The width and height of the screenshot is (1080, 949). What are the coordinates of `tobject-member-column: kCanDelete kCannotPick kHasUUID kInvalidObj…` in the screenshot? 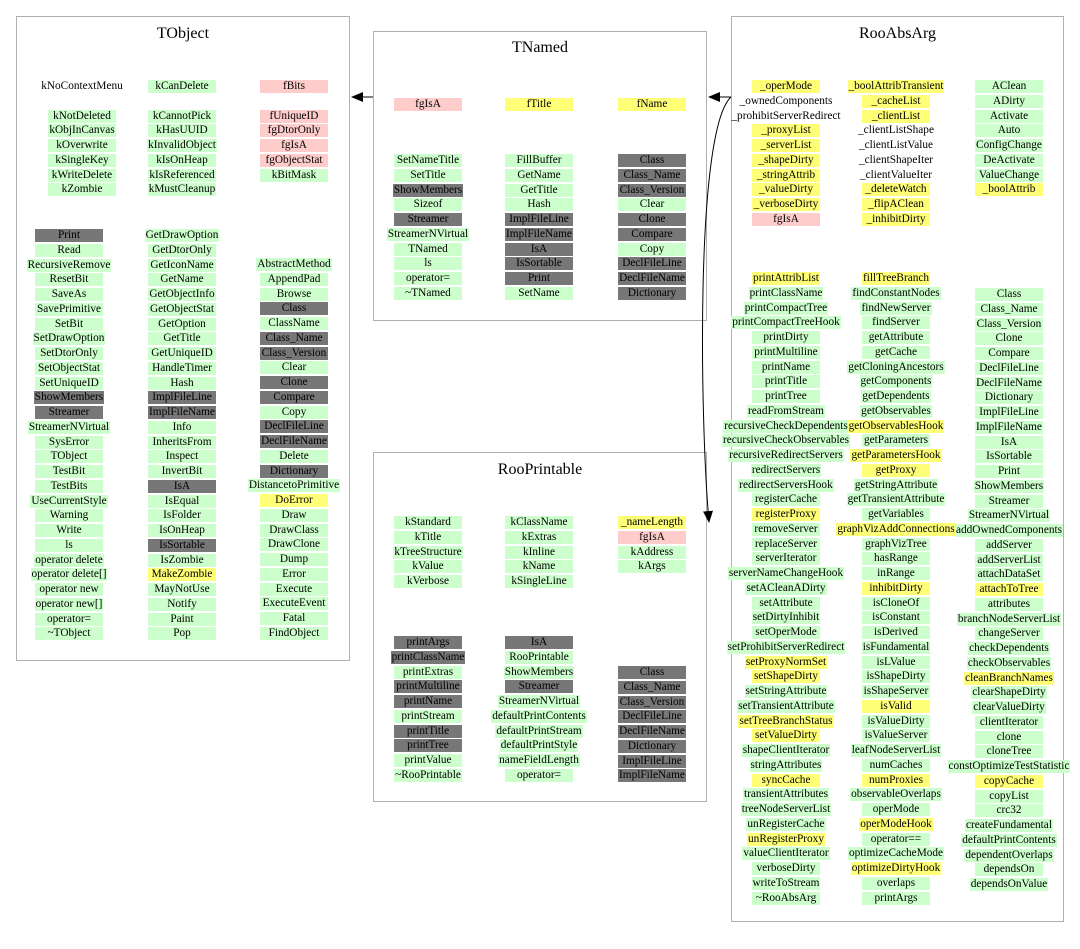 It's located at (182, 139).